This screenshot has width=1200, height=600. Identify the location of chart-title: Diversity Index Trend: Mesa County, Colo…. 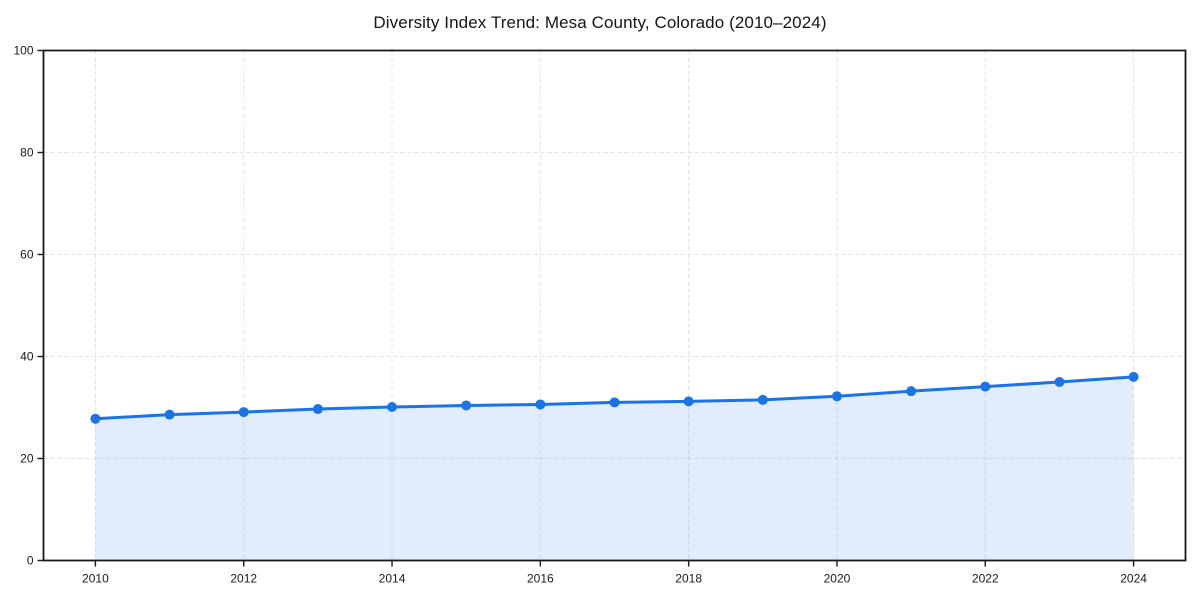
(600, 22).